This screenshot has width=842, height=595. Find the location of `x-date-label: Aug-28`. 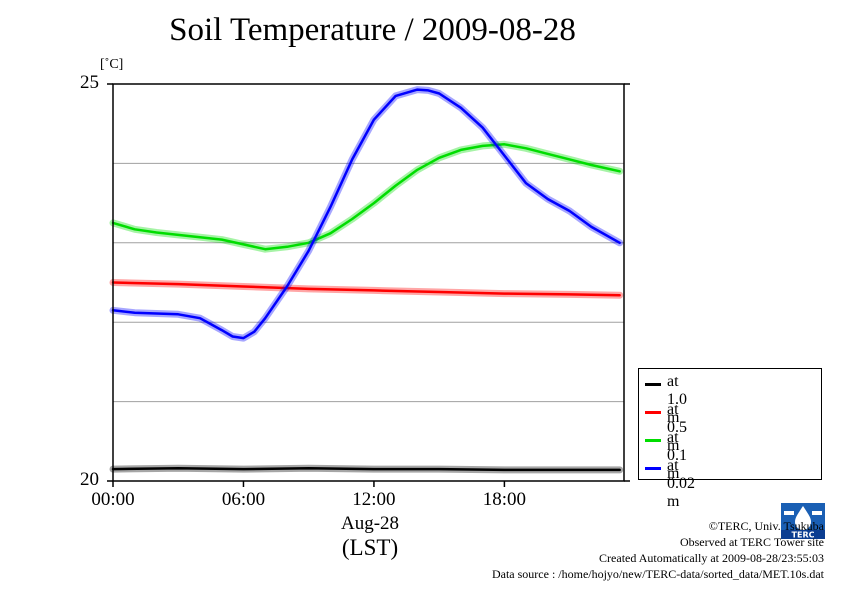

x-date-label: Aug-28 is located at coordinates (370, 523).